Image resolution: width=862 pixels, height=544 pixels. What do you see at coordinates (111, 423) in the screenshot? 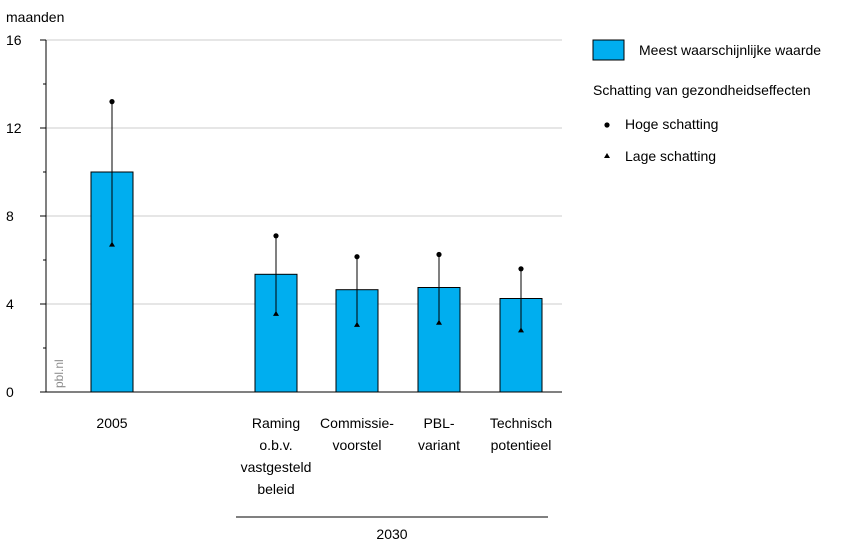
I see `category-label: 2005` at bounding box center [111, 423].